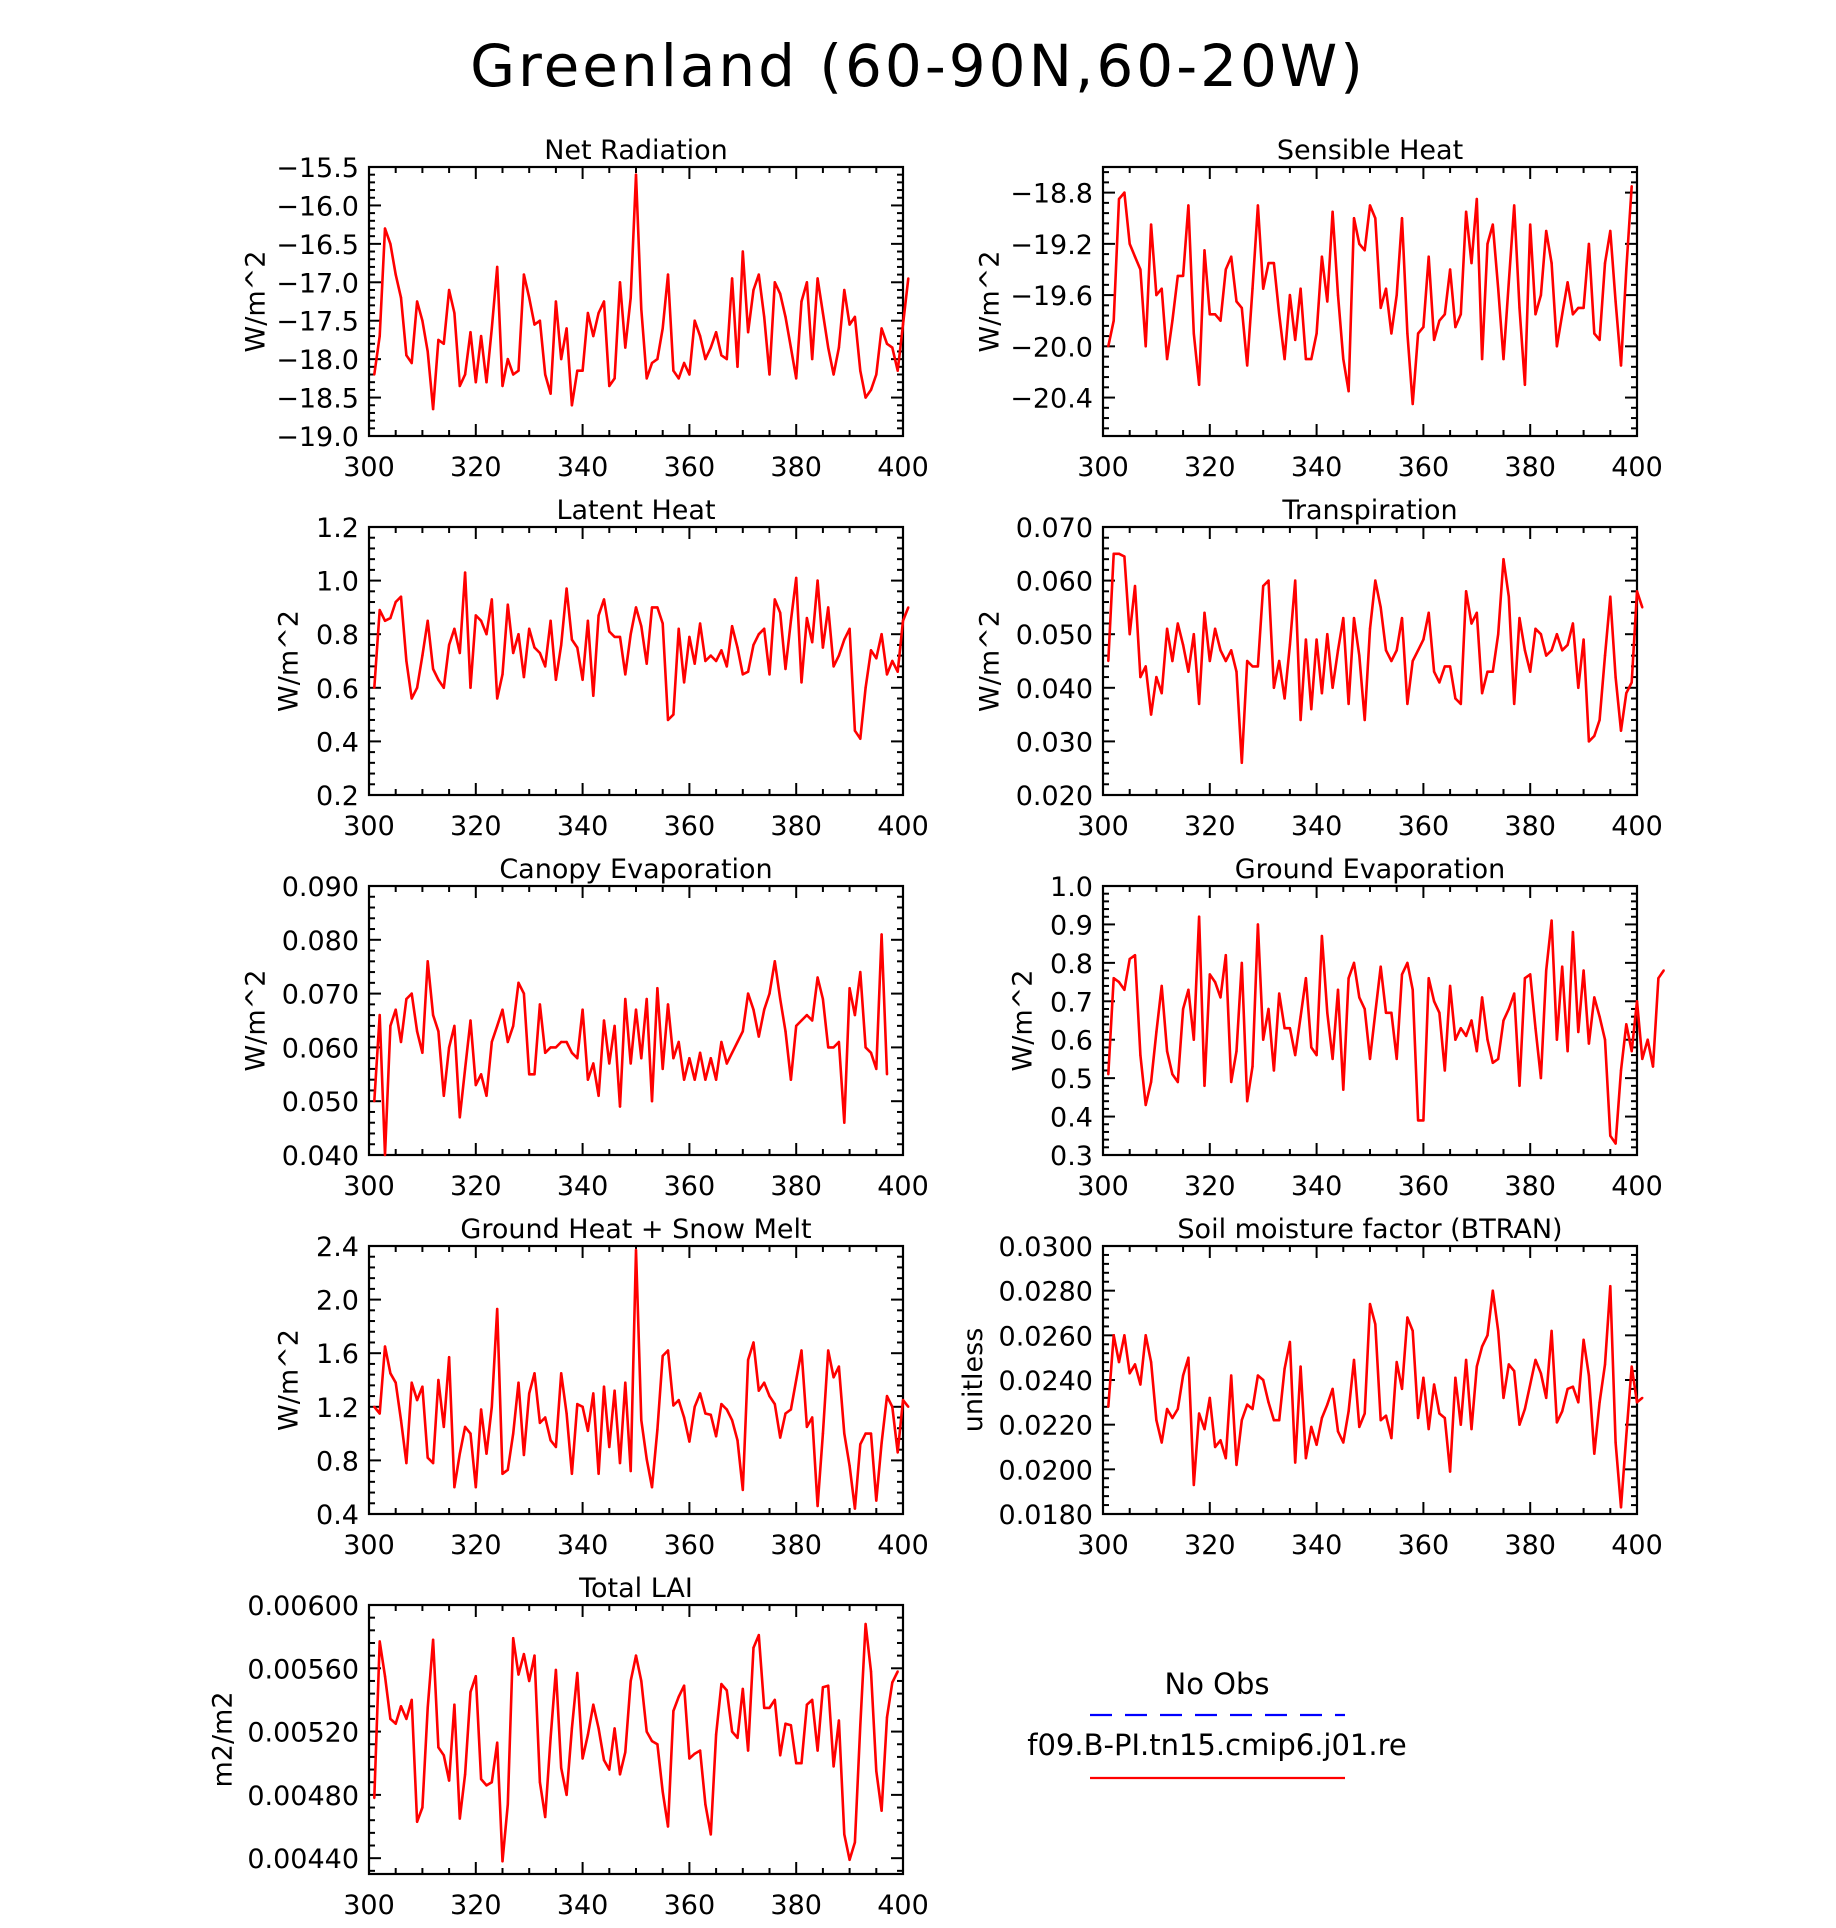 The image size is (1836, 1928). Describe the element at coordinates (1051, 194) in the screenshot. I see `y-tick-label: −18.8` at that location.